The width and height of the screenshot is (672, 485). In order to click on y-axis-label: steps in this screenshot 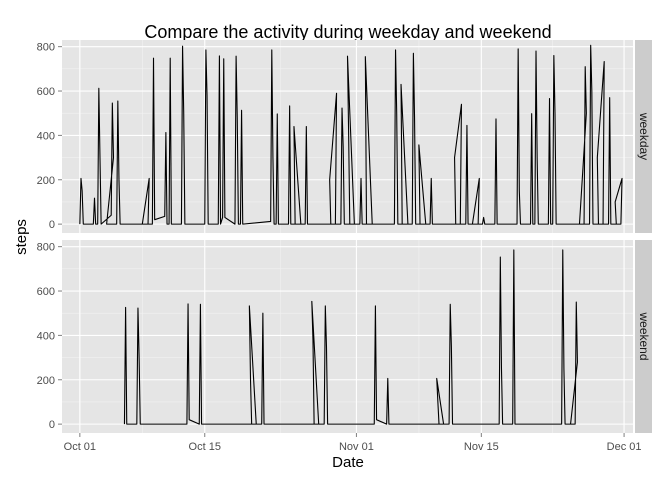, I will do `click(21, 237)`.